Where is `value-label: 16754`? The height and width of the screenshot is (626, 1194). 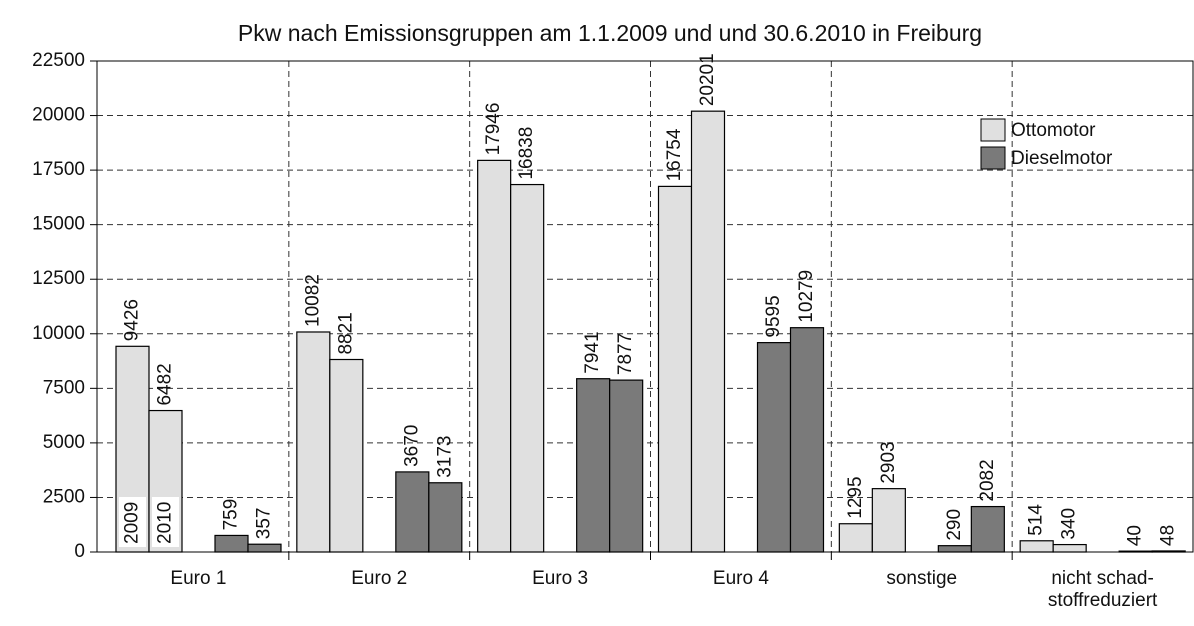
value-label: 16754 is located at coordinates (674, 154).